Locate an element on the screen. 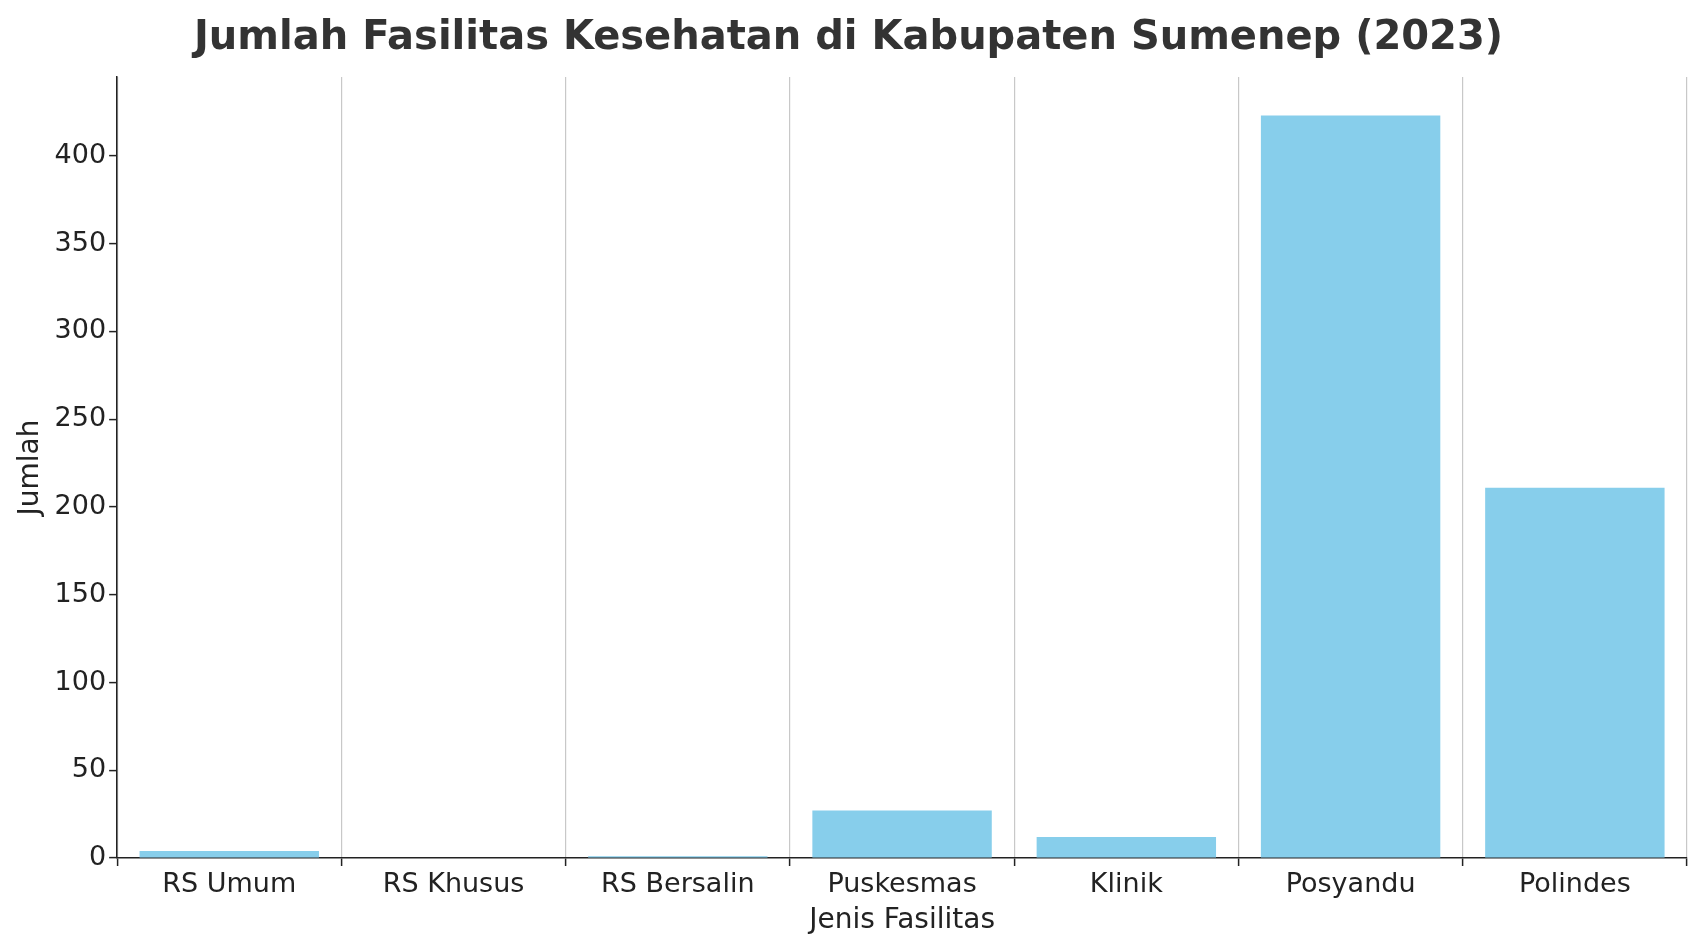  y-tick-label: 50 is located at coordinates (89, 768).